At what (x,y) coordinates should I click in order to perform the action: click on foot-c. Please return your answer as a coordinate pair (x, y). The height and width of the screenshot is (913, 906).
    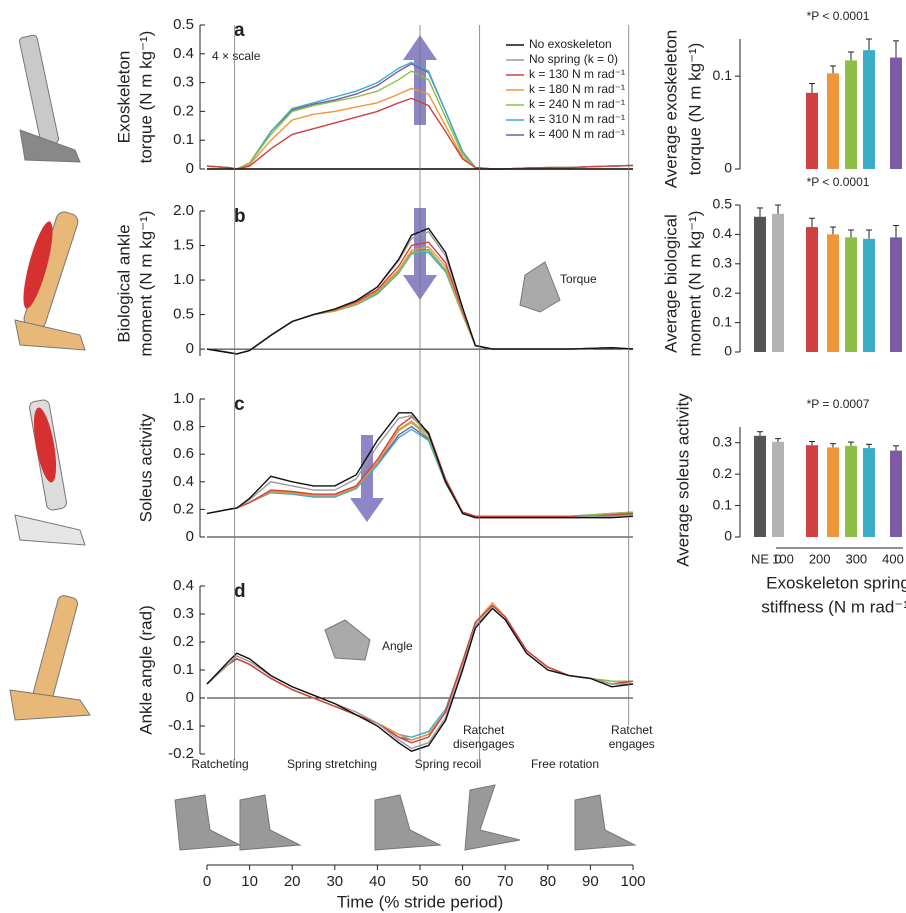
    Looking at the image, I should click on (50, 530).